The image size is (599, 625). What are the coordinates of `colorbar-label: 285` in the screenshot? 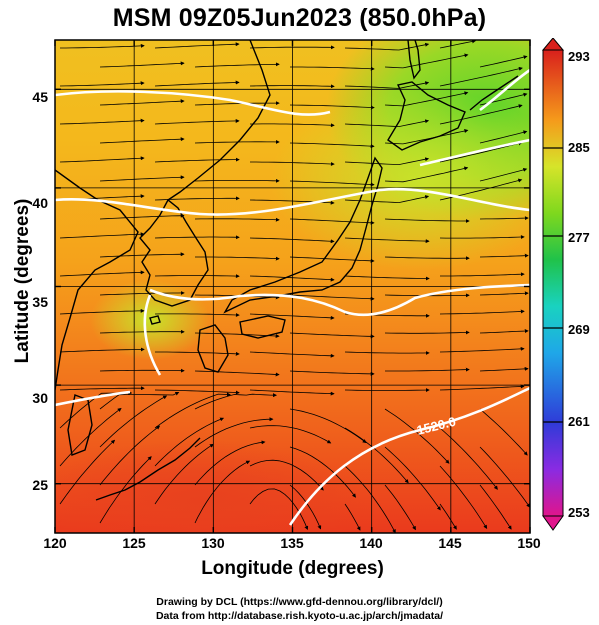 It's located at (579, 147).